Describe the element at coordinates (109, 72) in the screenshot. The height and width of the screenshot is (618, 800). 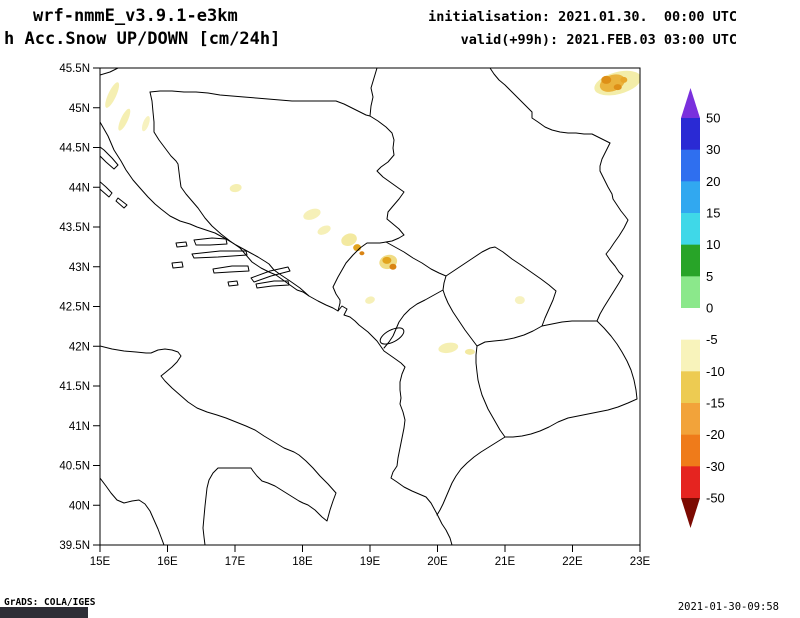
I see `border-slovenia-croatia` at that location.